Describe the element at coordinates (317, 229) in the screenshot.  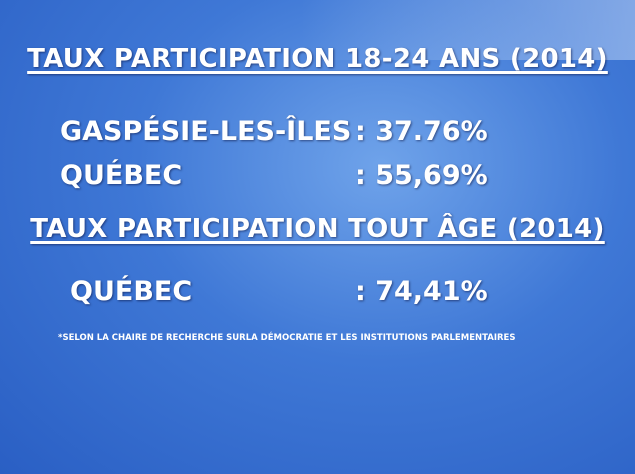
I see `section-title: TAUX PARTICIPATION TOUT ÂGE (2014)` at that location.